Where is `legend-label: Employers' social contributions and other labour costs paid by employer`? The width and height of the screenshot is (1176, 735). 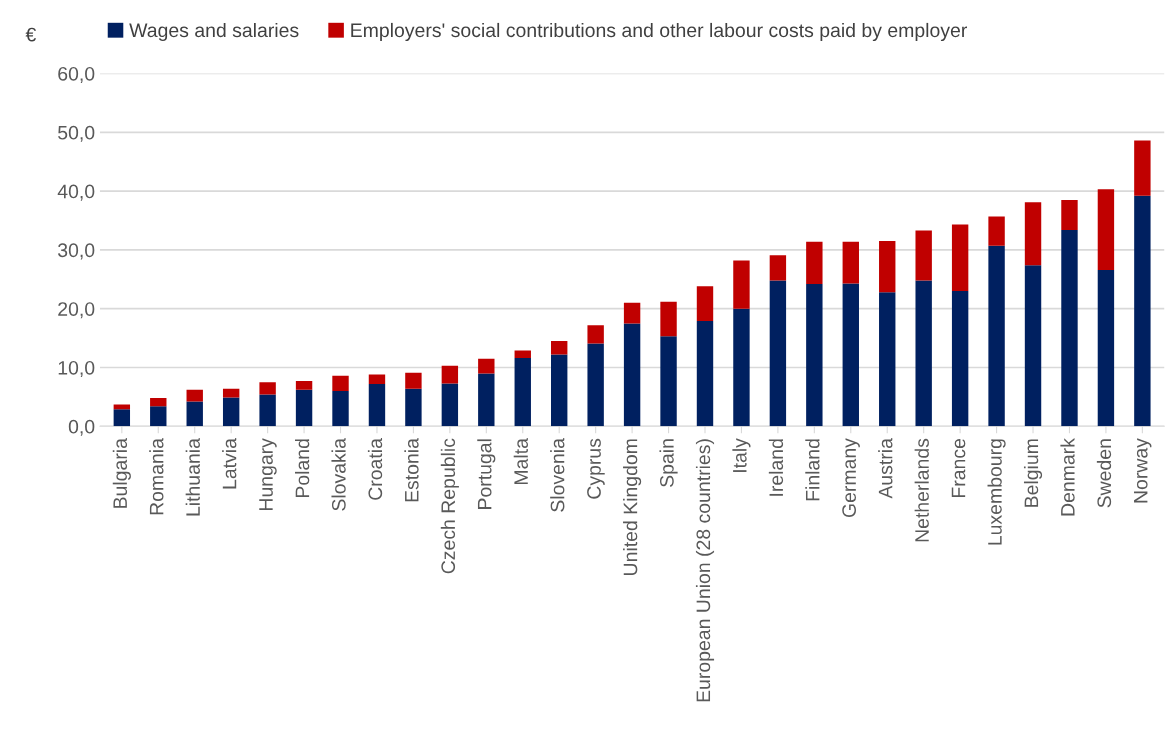
legend-label: Employers' social contributions and other labour costs paid by employer is located at coordinates (659, 32).